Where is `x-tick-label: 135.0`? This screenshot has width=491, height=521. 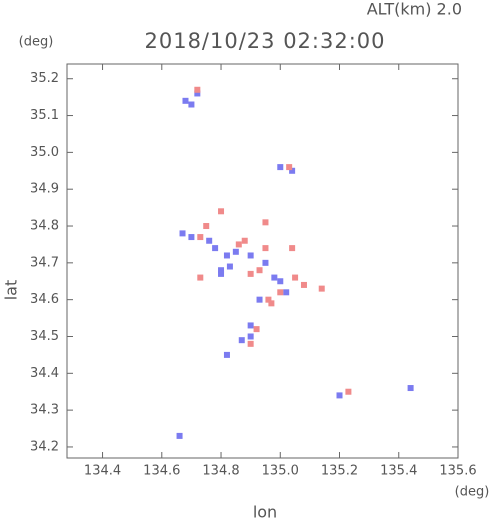
x-tick-label: 135.0 is located at coordinates (280, 471).